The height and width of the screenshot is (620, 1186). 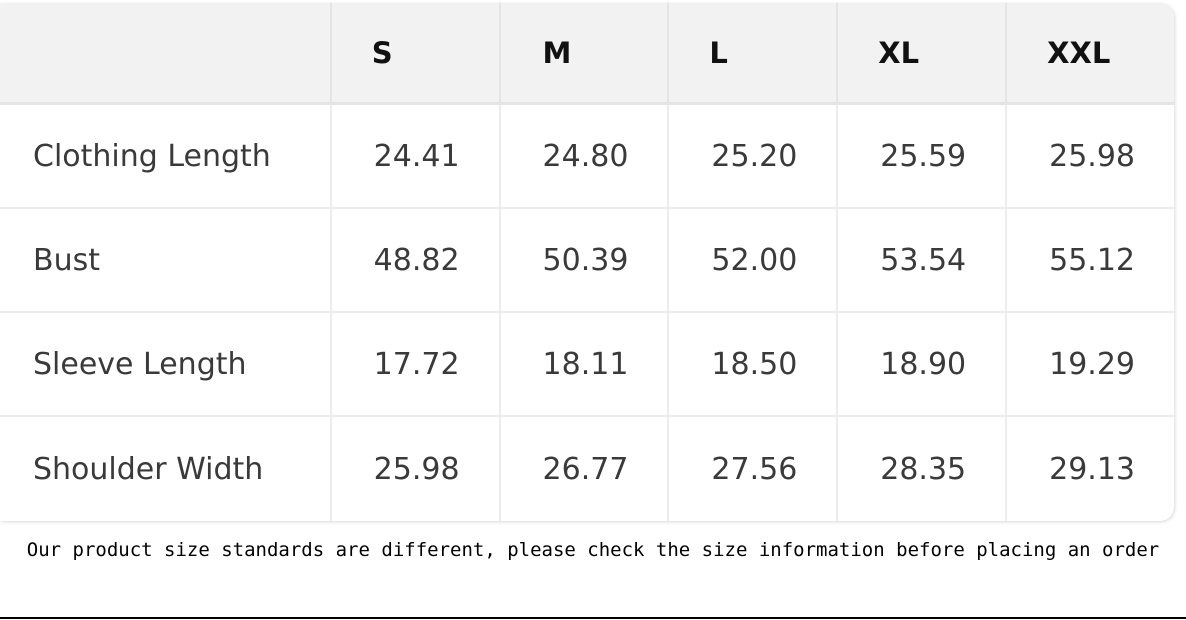 I want to click on table-cell: 25.59, so click(x=920, y=156).